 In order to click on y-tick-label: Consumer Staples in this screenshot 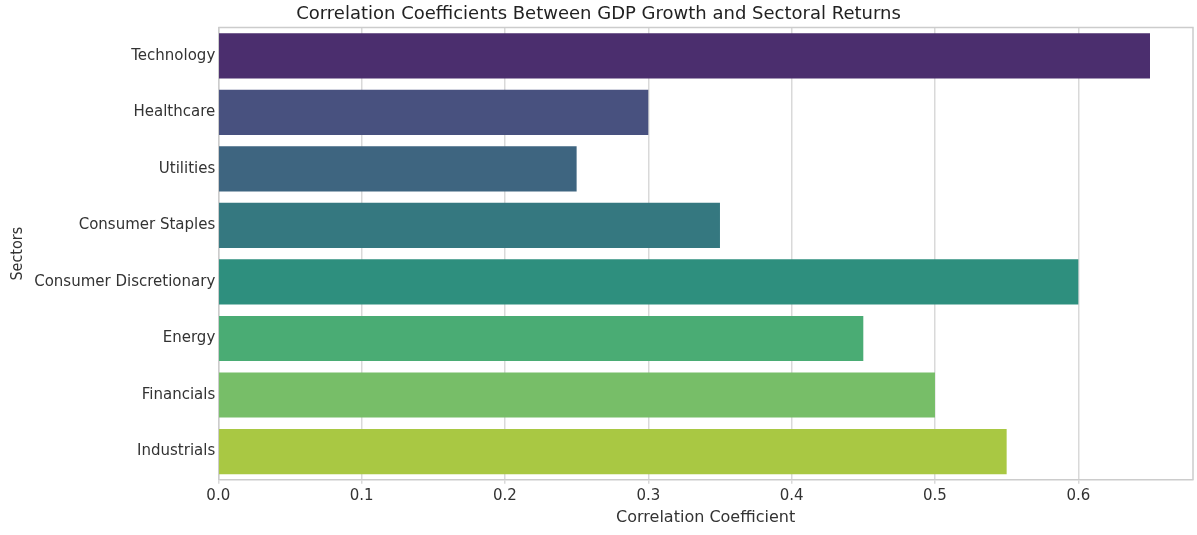, I will do `click(147, 224)`.